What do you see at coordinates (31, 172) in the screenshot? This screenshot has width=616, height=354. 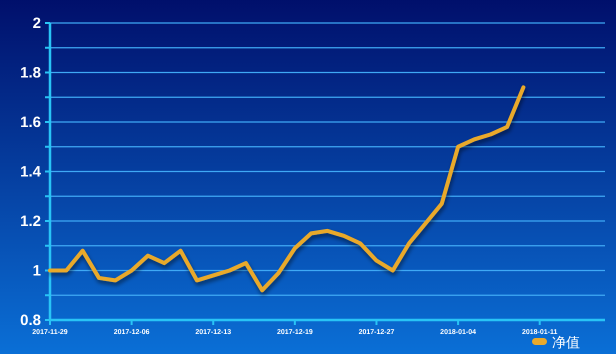 I see `y-tick-label: 1.4` at bounding box center [31, 172].